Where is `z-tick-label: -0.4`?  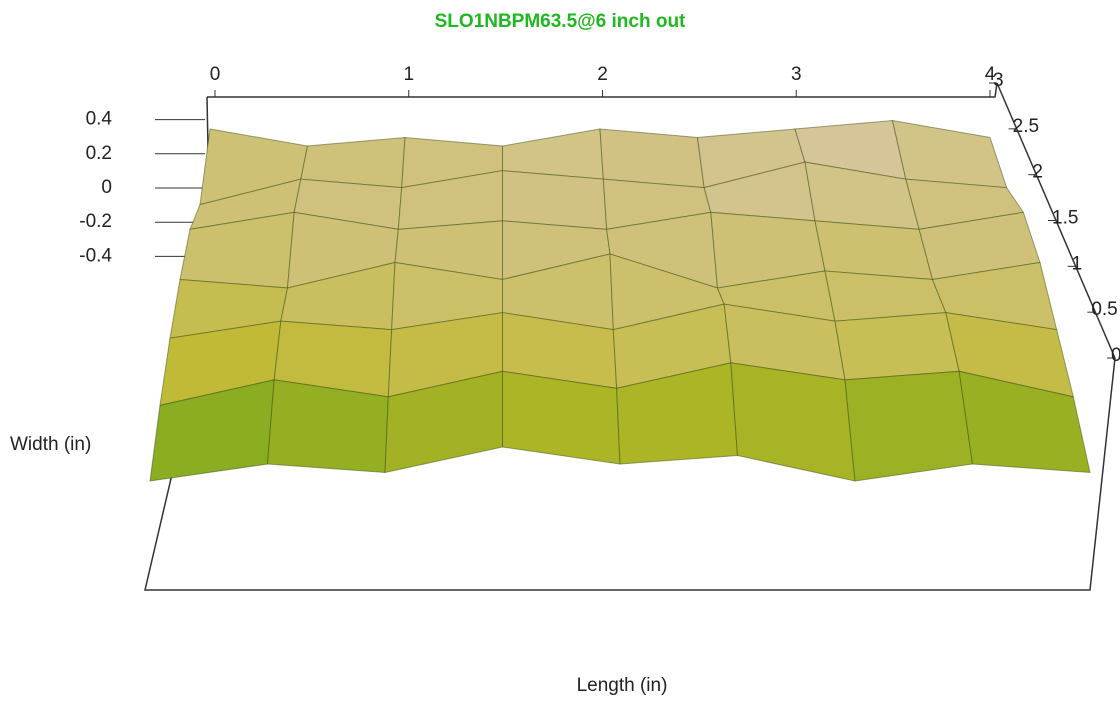
z-tick-label: -0.4 is located at coordinates (95, 255).